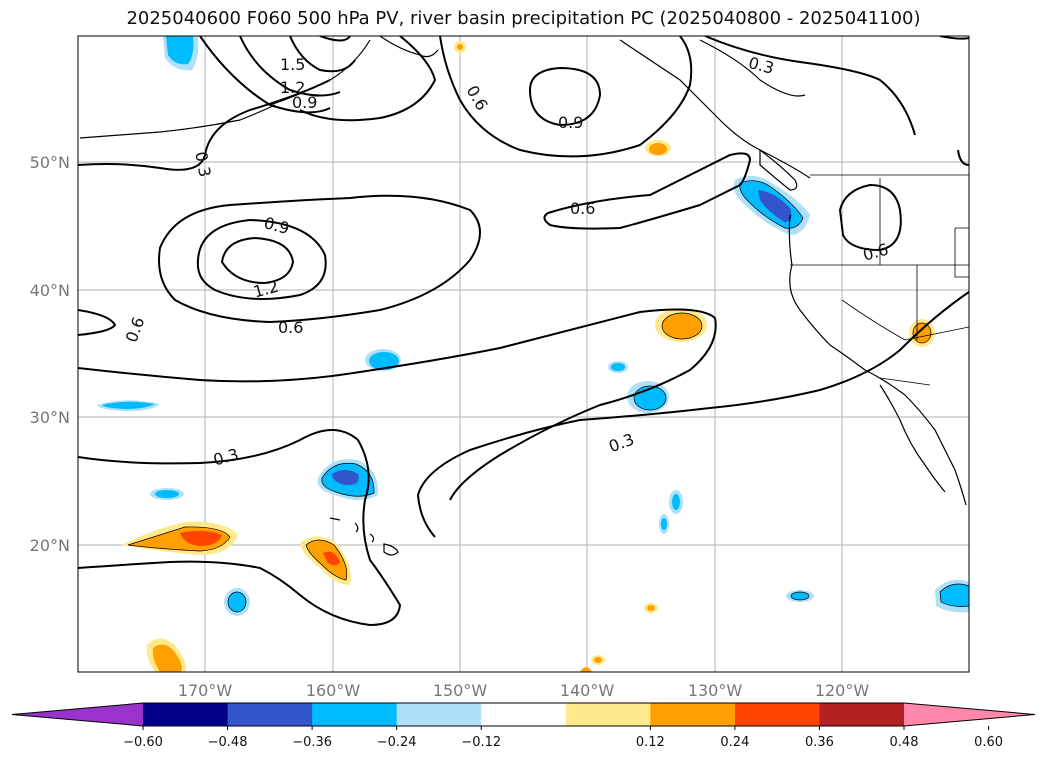  I want to click on lon-label: 130°W, so click(715, 690).